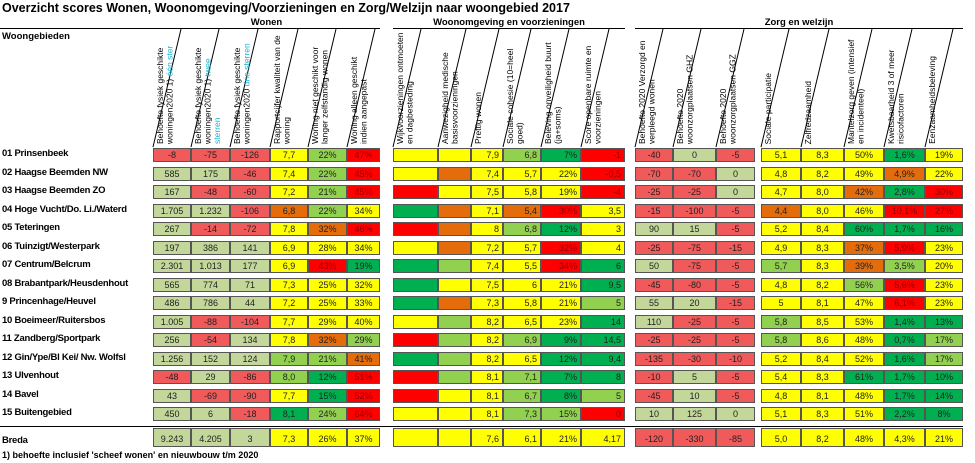 This screenshot has width=975, height=463. Describe the element at coordinates (944, 321) in the screenshot. I see `table-cell: 13%` at that location.